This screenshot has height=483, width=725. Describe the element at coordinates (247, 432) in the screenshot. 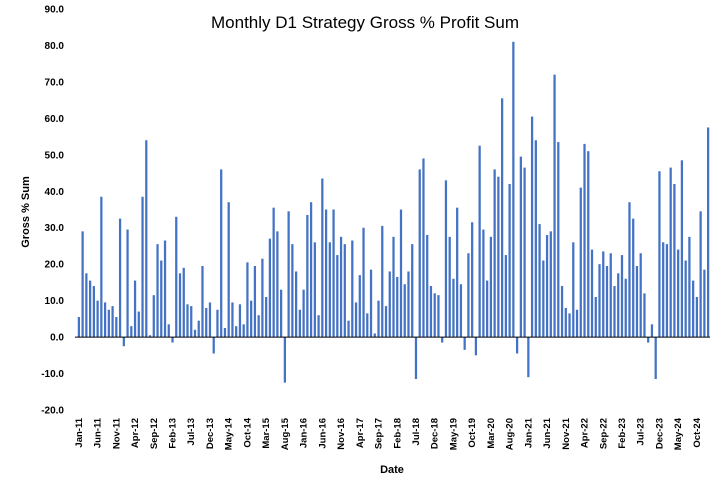

I see `x-tick-label: Oct-14` at that location.